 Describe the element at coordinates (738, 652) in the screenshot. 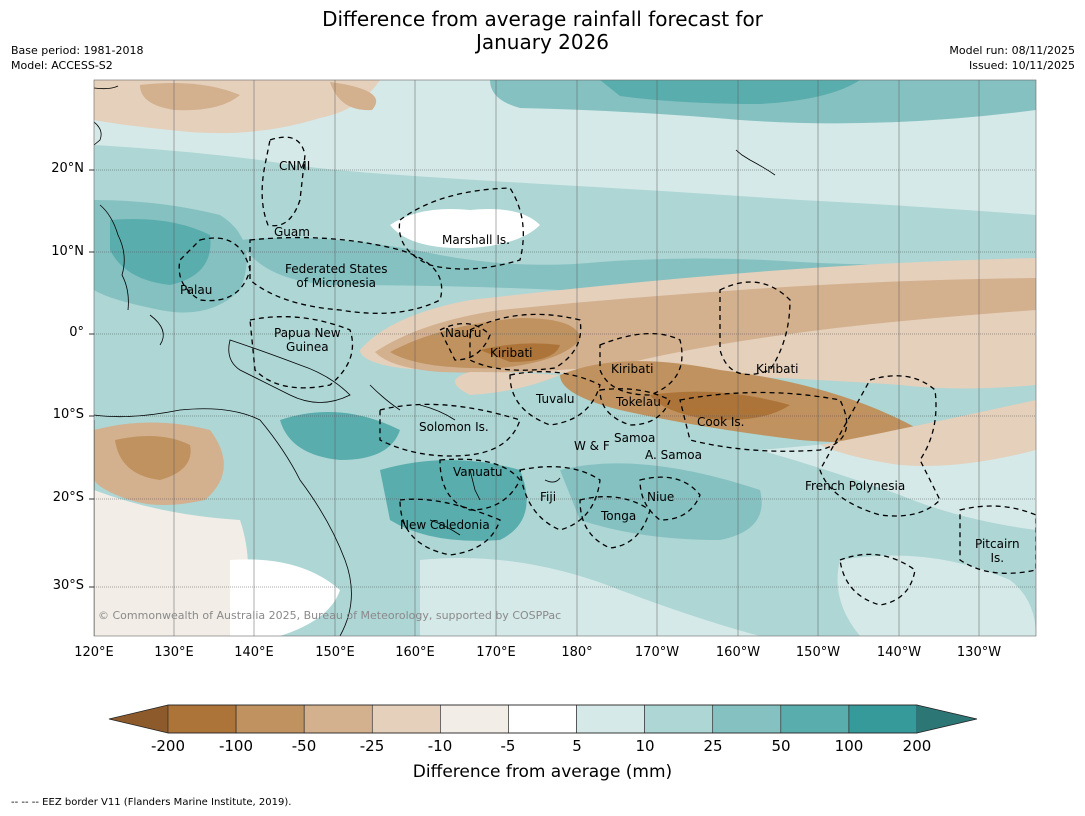

I see `lon-label-160w: 160°W` at that location.